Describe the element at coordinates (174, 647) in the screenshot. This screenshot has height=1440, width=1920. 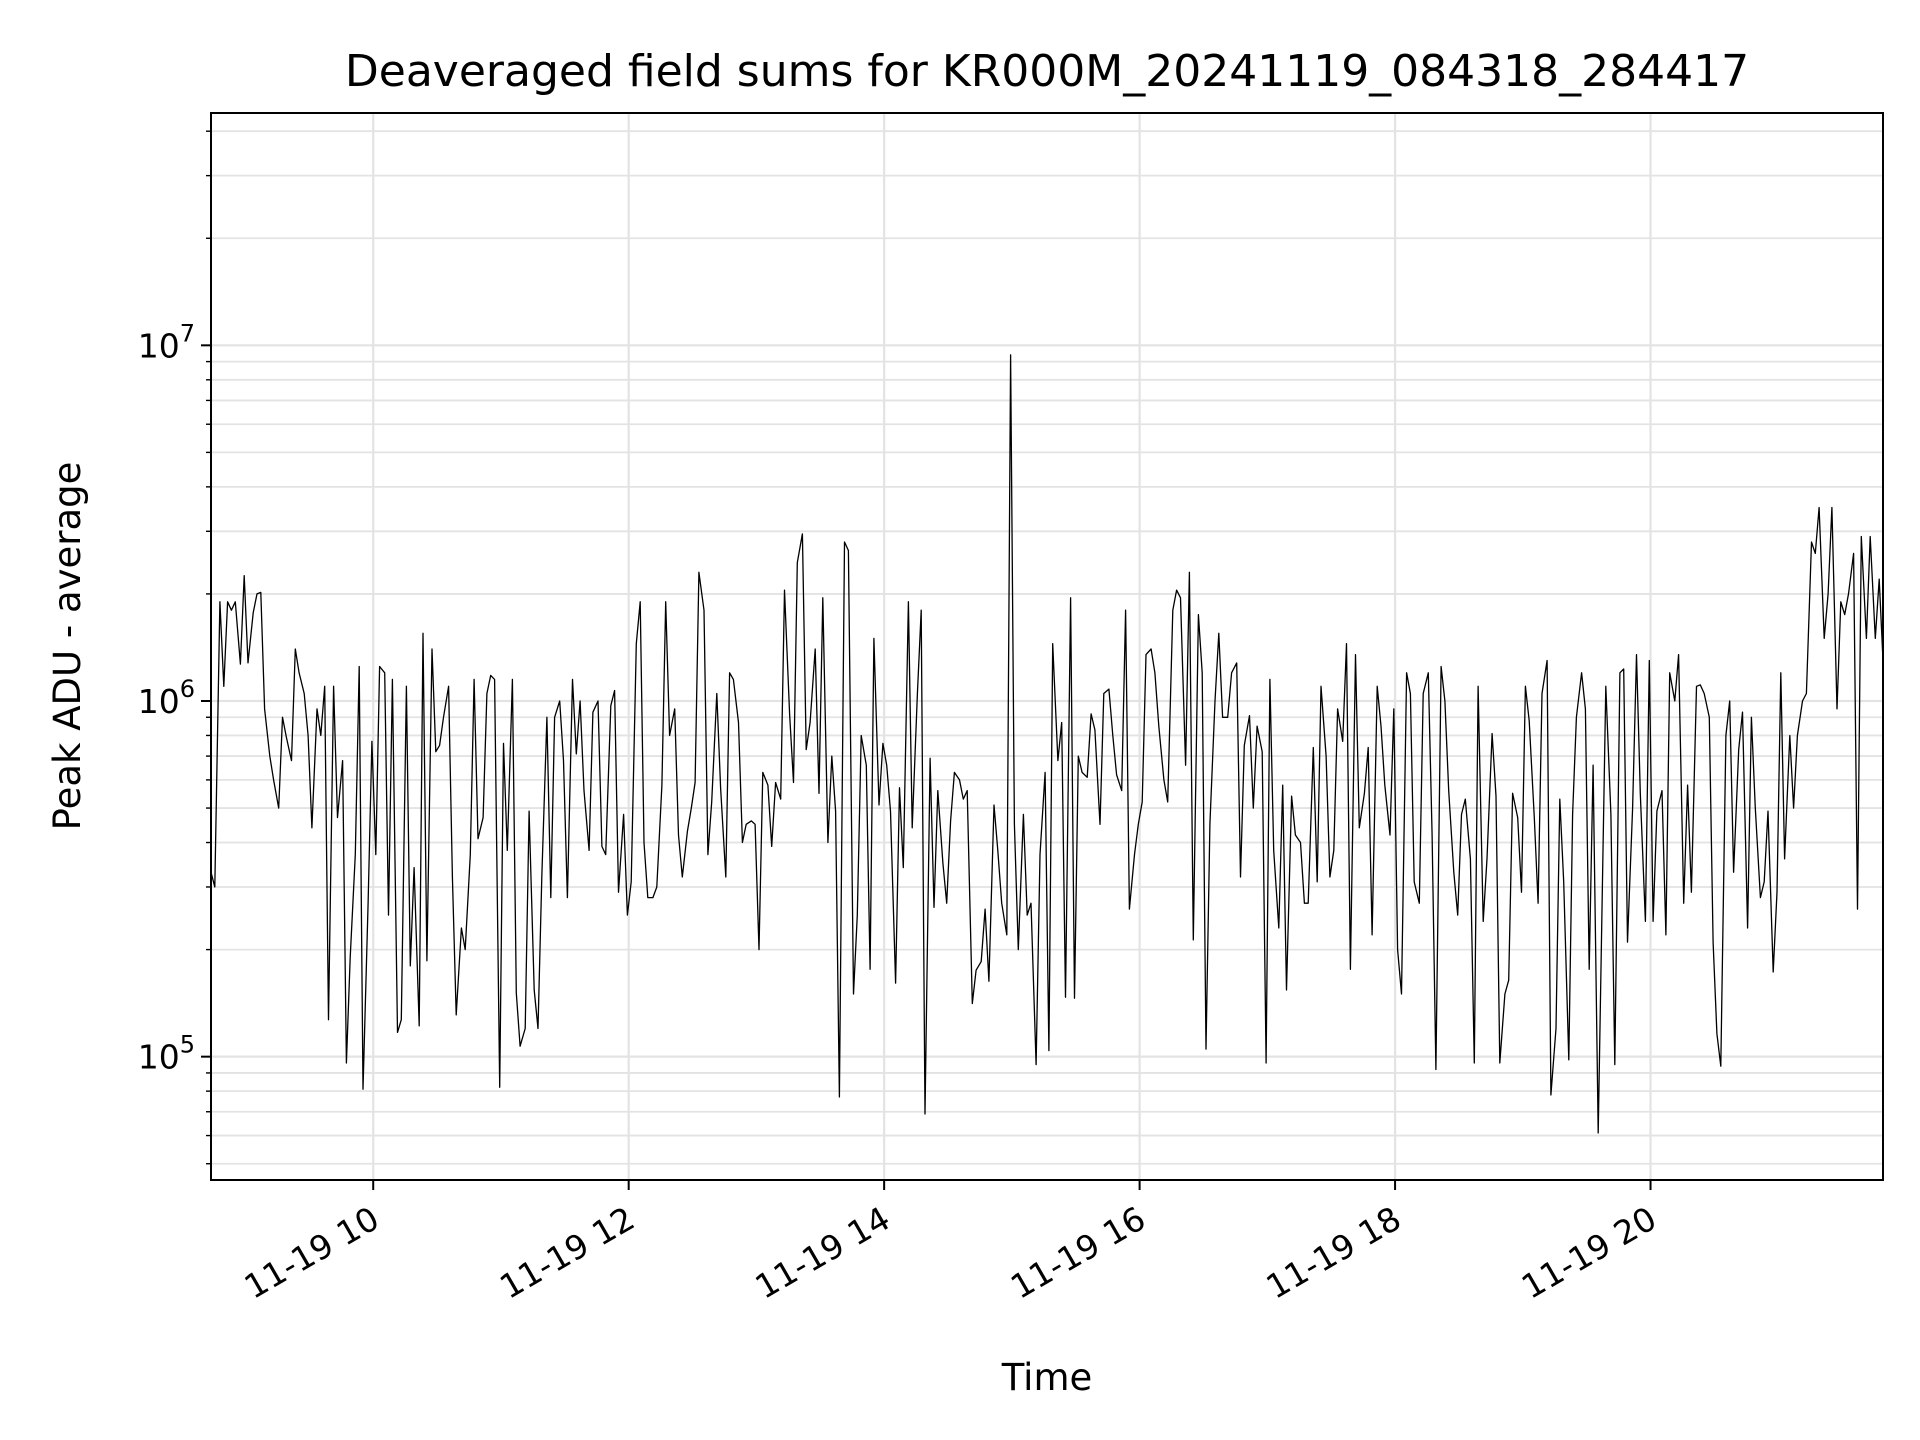
I see `y-axis: 10⁵ 10⁶ 10⁷` at that location.